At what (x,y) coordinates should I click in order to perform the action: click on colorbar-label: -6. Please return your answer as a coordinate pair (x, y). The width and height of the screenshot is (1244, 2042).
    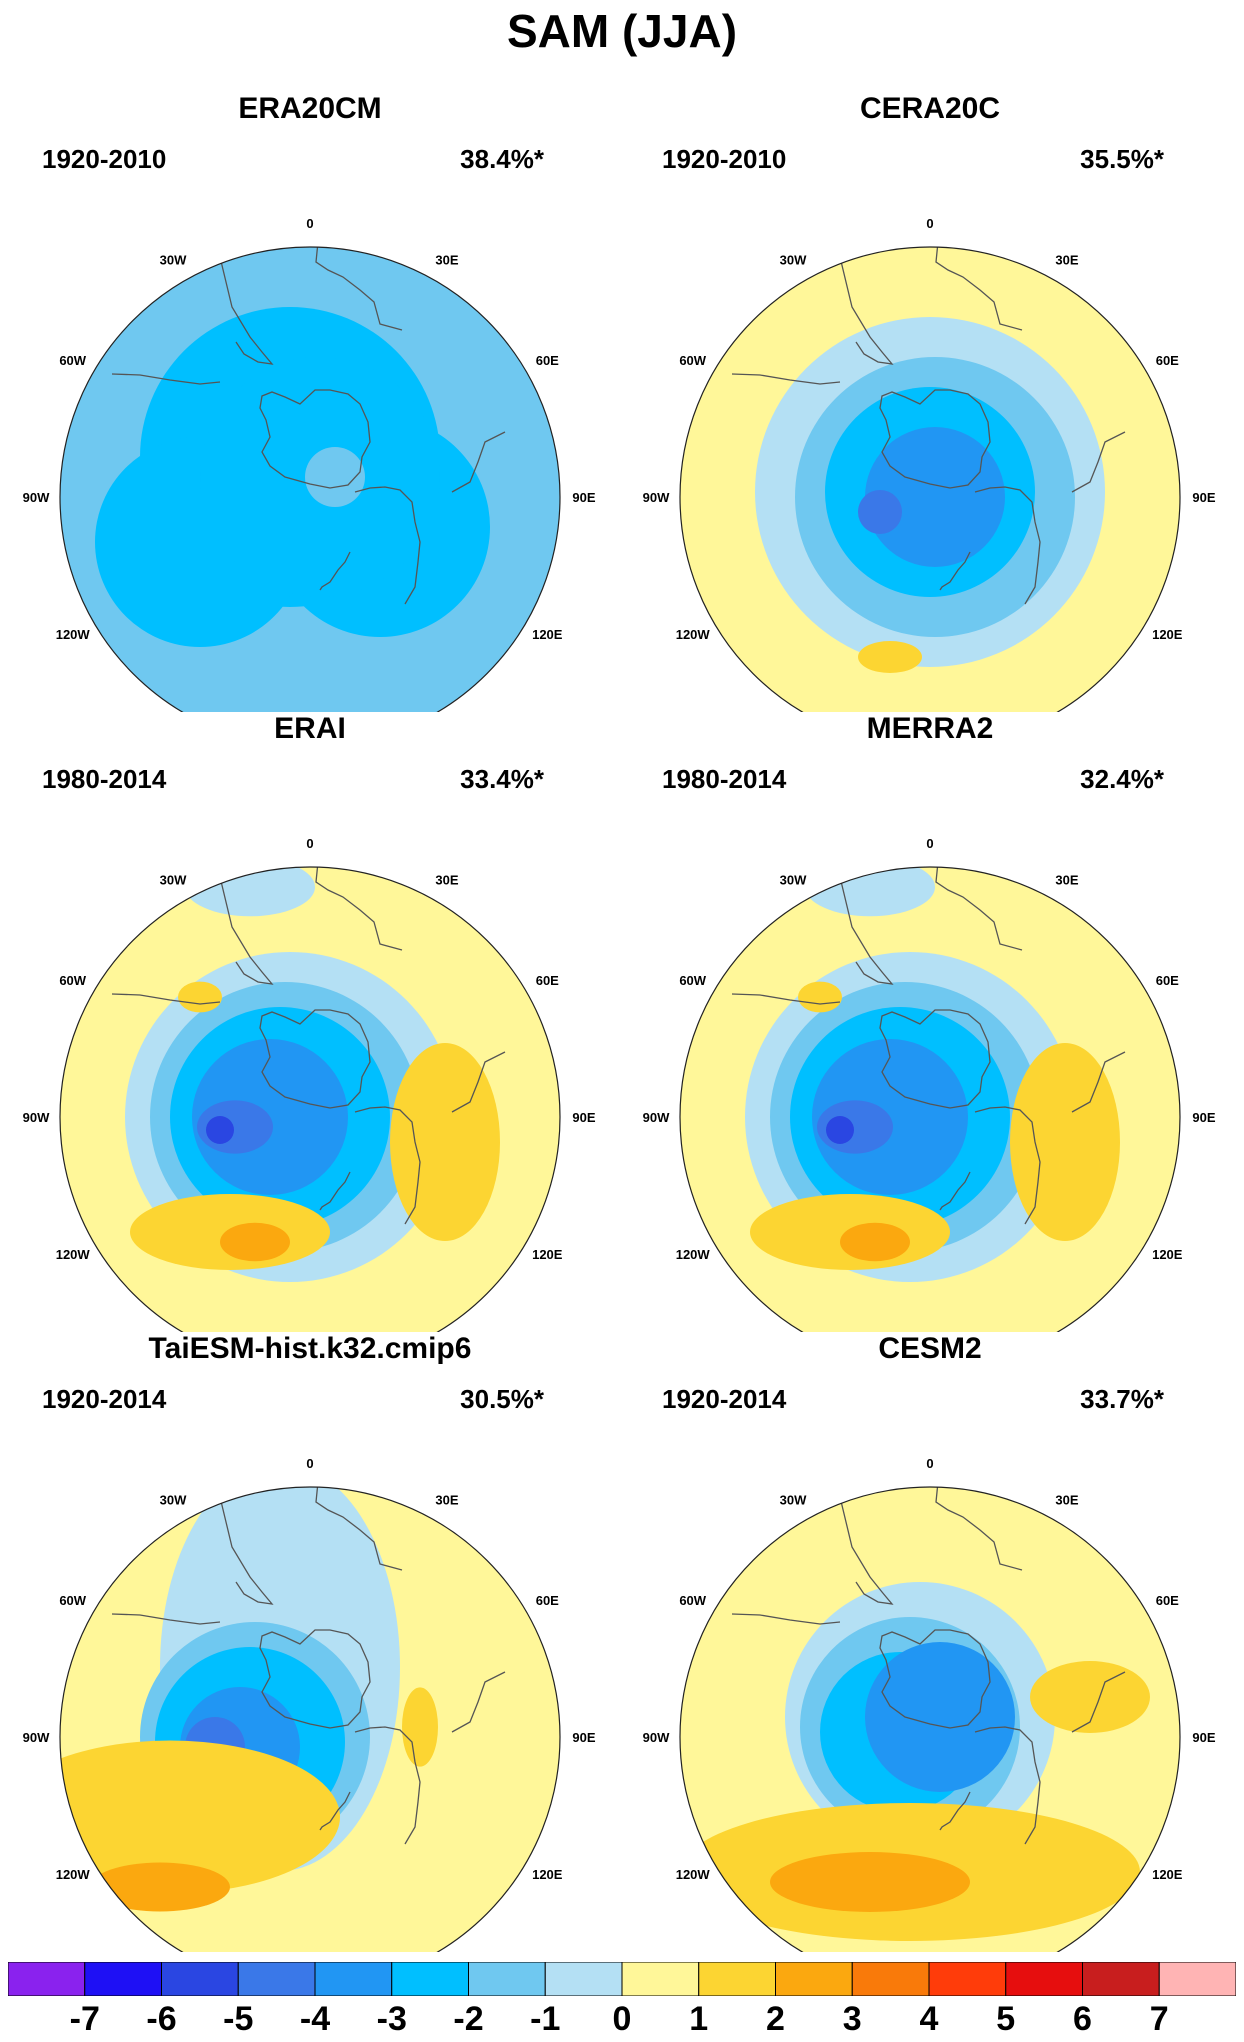
    Looking at the image, I should click on (161, 2019).